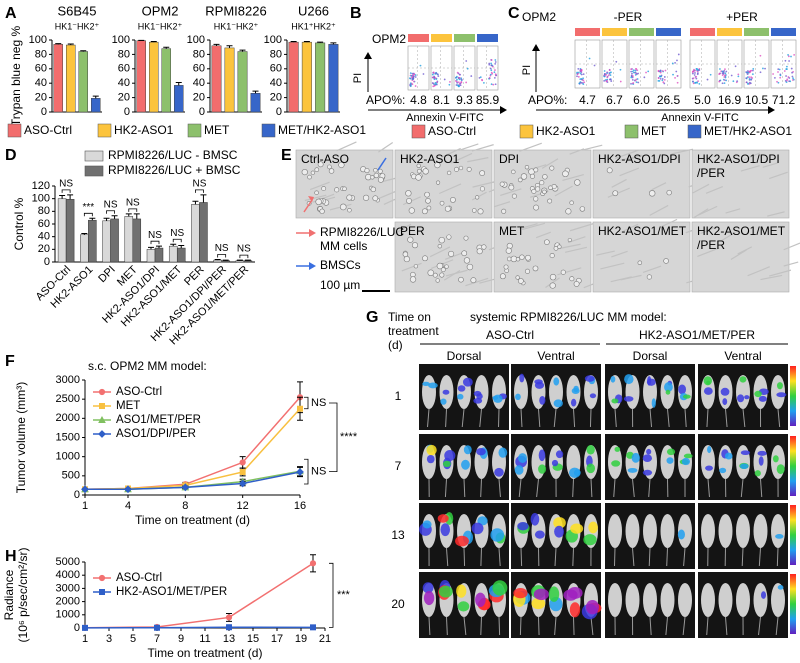  Describe the element at coordinates (512, 231) in the screenshot. I see `image-label: MET` at that location.